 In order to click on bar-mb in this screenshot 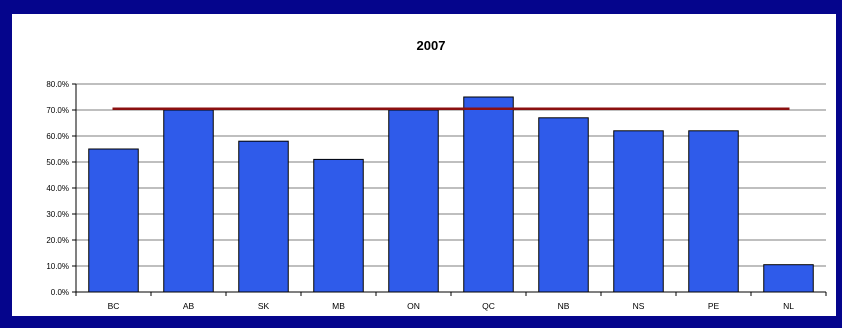, I will do `click(338, 225)`.